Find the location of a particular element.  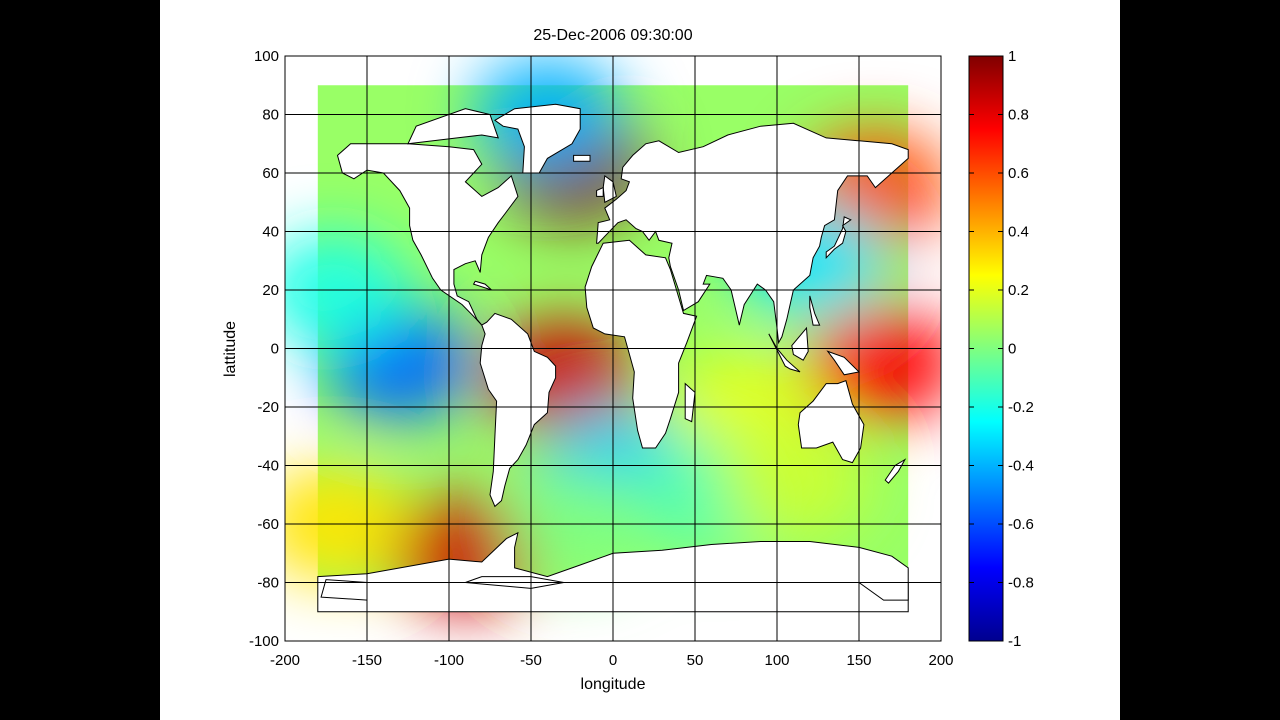

colorbar-tick-label: 0 is located at coordinates (1012, 349).